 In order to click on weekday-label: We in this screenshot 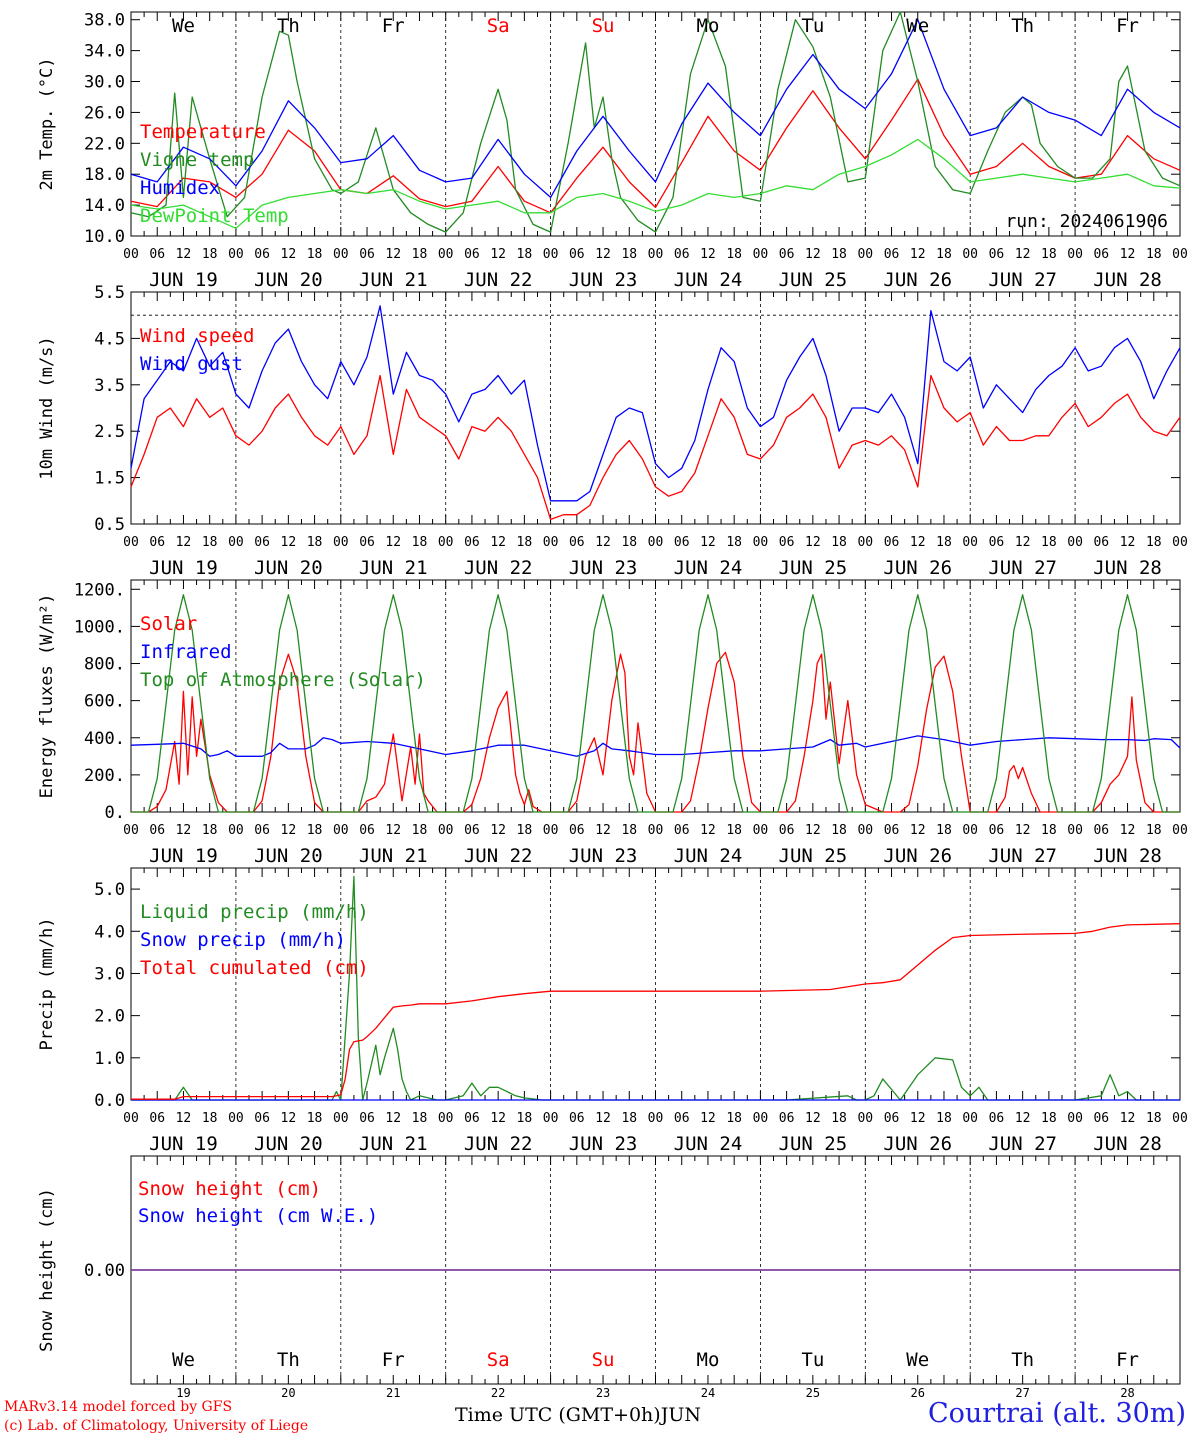, I will do `click(917, 26)`.